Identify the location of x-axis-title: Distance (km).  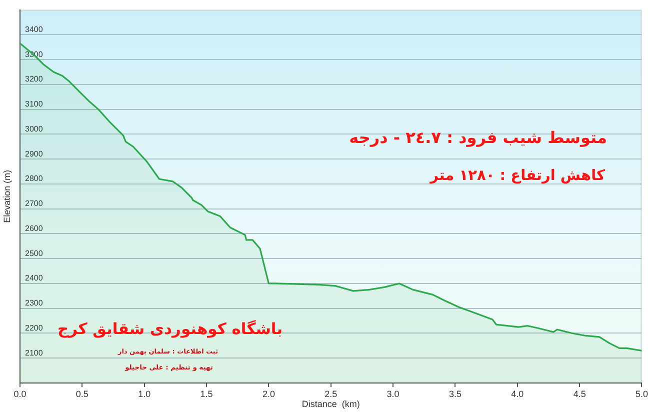
(331, 404).